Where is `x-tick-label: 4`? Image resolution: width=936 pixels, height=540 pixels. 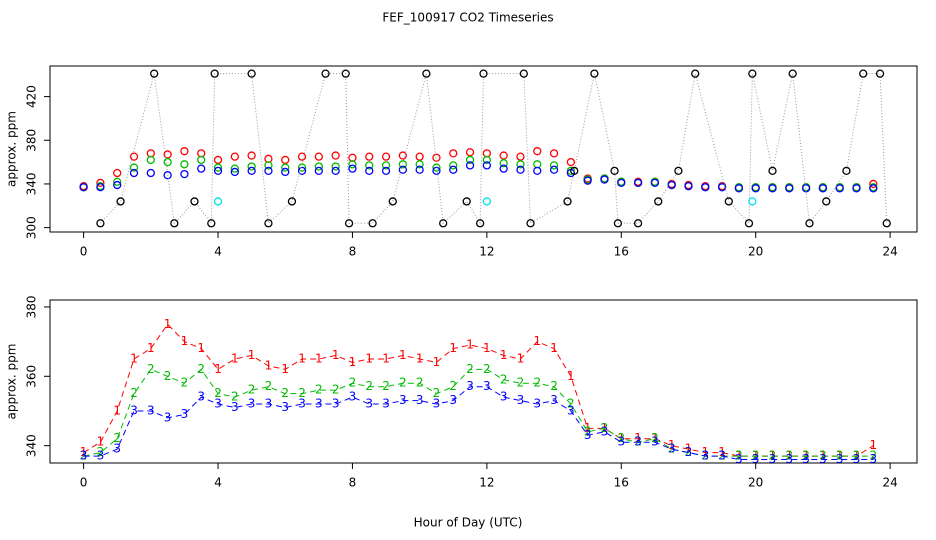
x-tick-label: 4 is located at coordinates (218, 483).